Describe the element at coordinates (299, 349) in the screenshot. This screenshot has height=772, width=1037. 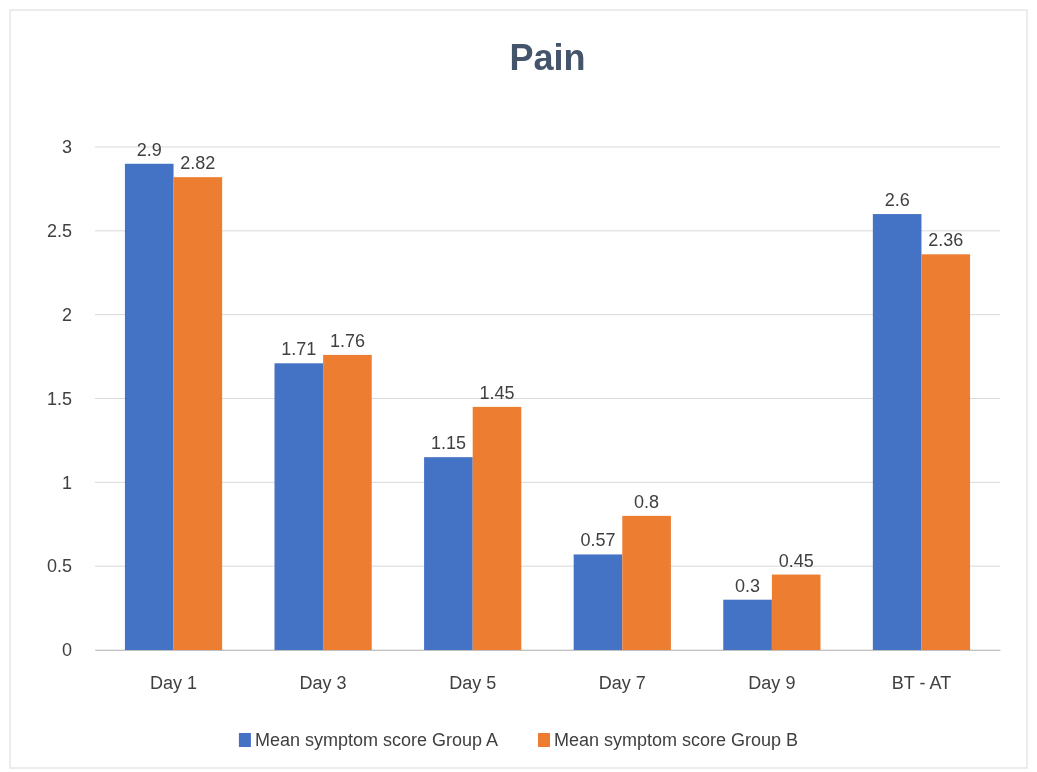
I see `data-label: 1.71` at that location.